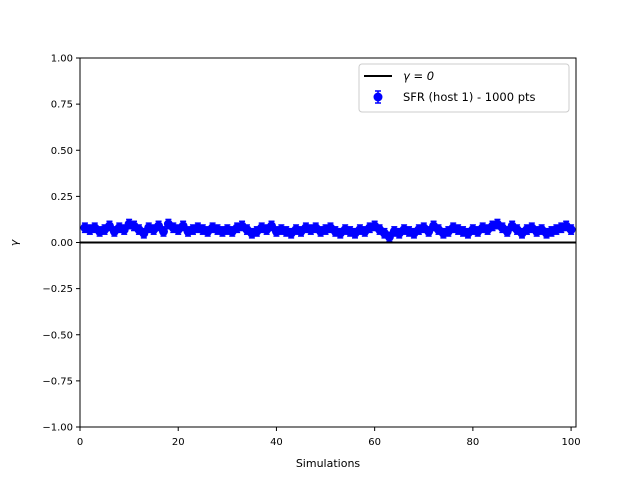  Describe the element at coordinates (328, 463) in the screenshot. I see `x-axis-label: Simulations` at that location.